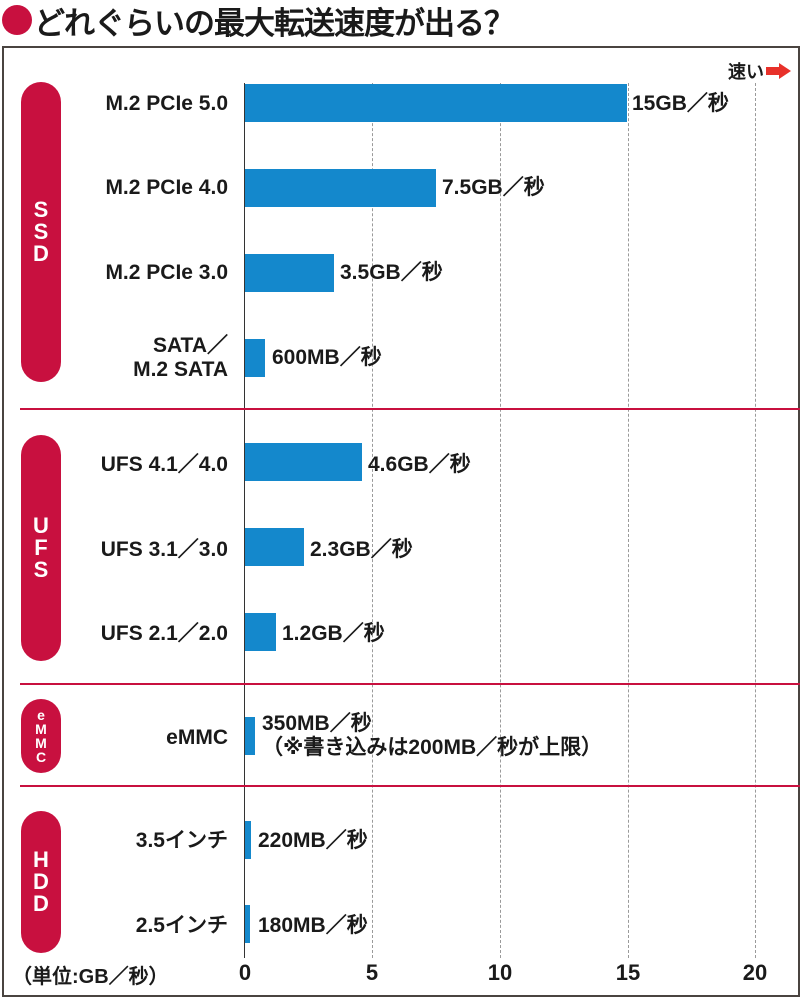 This screenshot has width=802, height=1000. I want to click on chart-title: どれぐらいの最大転送速度が出る？, so click(258, 22).